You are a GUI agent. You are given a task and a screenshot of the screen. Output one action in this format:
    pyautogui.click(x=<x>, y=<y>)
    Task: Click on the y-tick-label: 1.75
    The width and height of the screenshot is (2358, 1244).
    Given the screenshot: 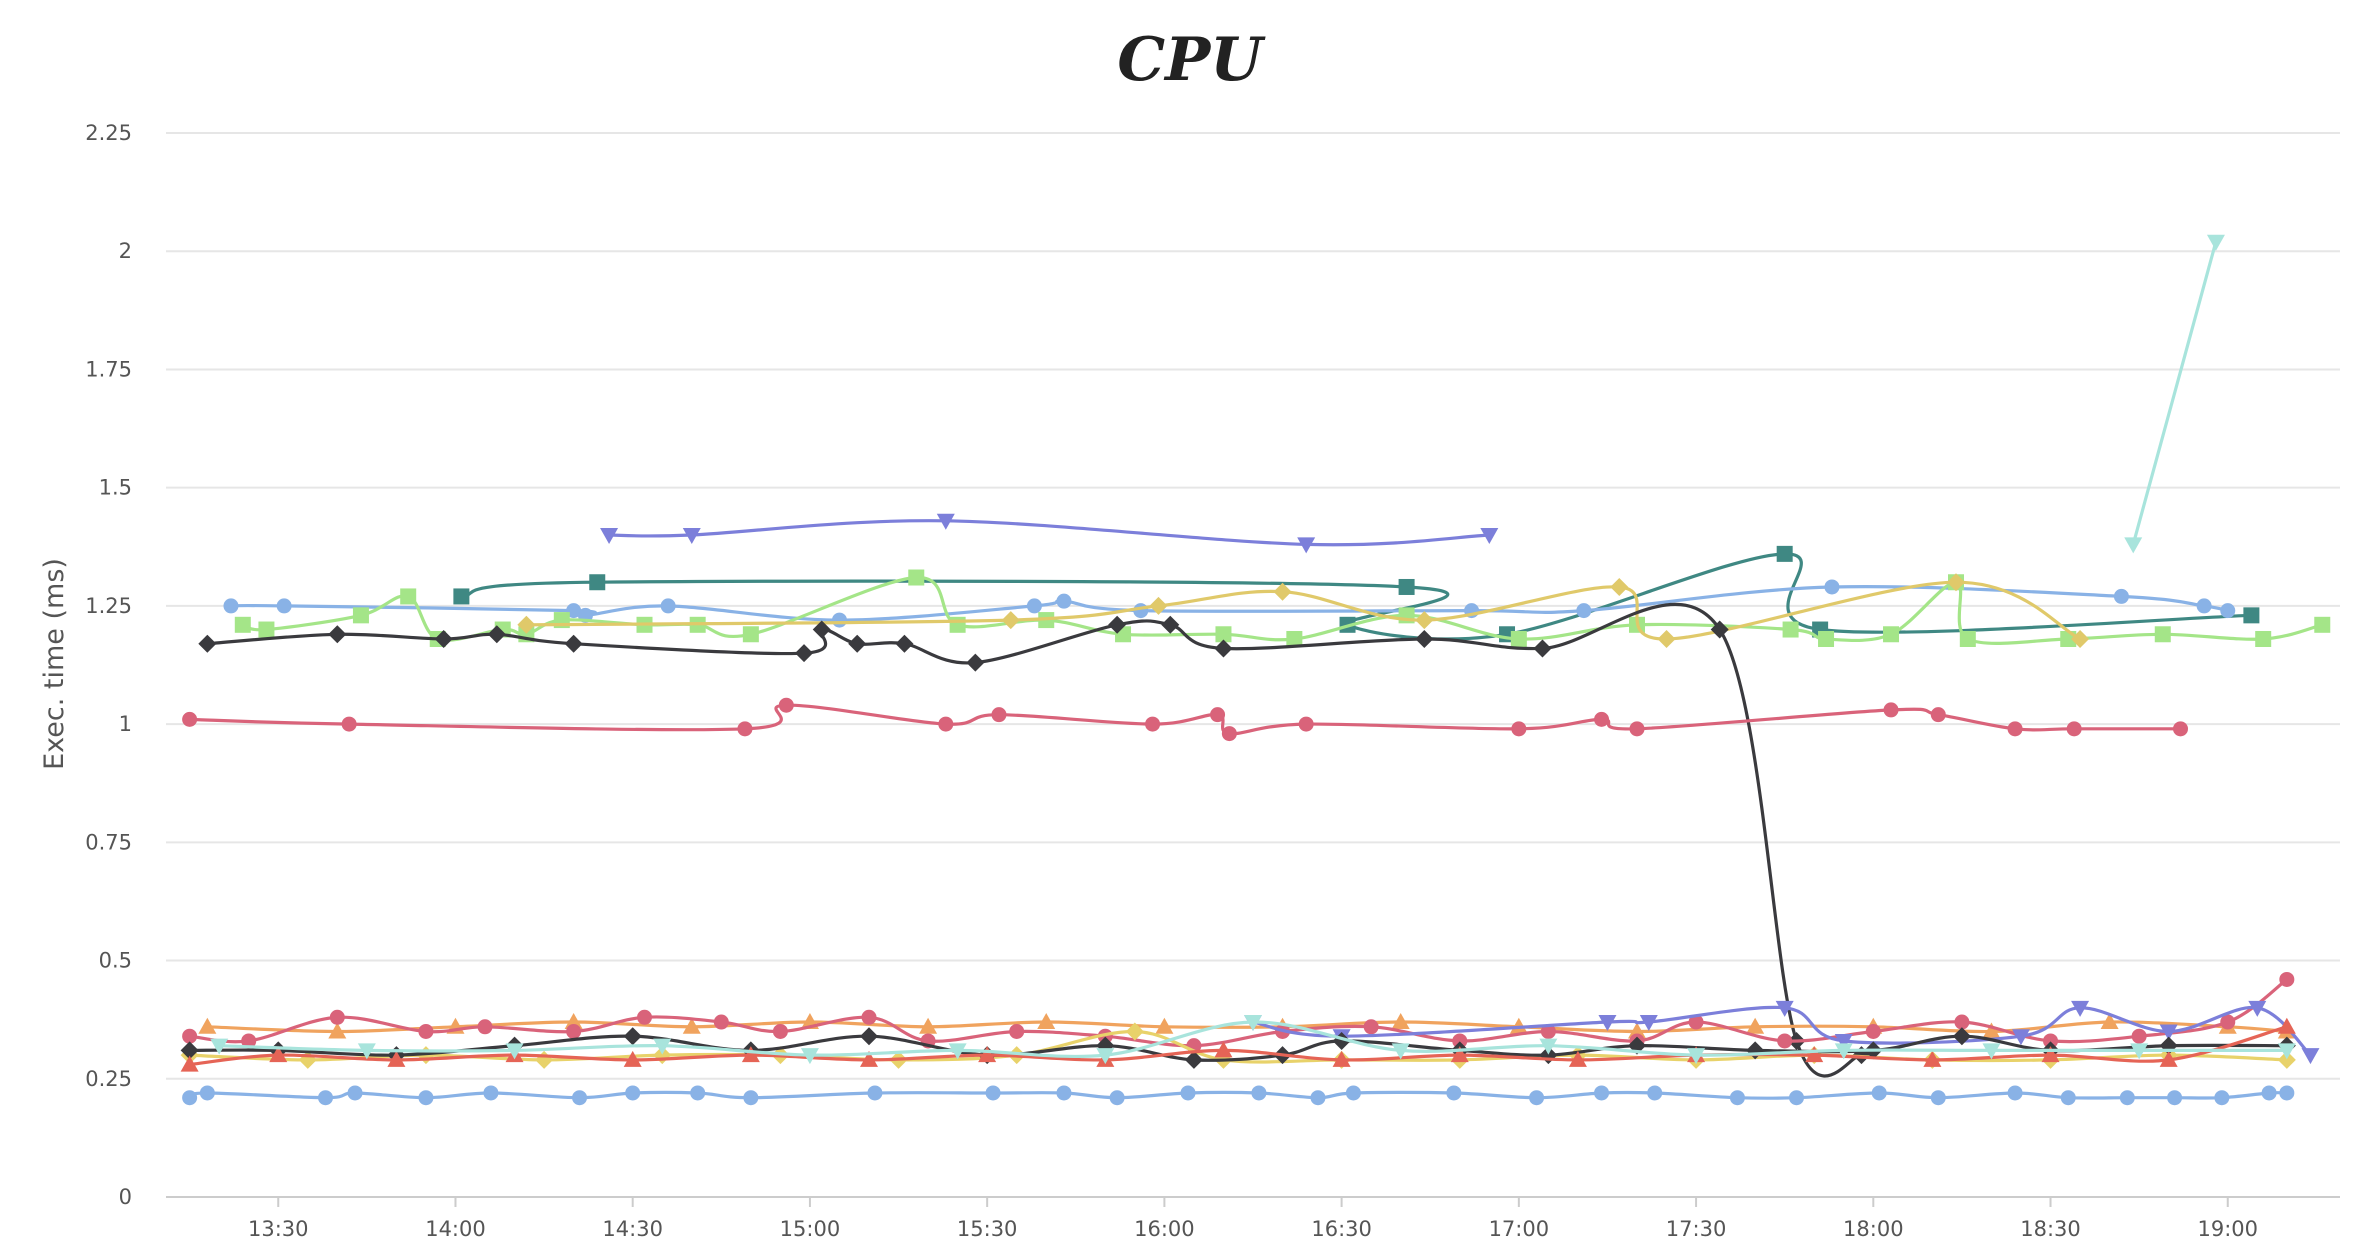 What is the action you would take?
    pyautogui.click(x=108, y=369)
    